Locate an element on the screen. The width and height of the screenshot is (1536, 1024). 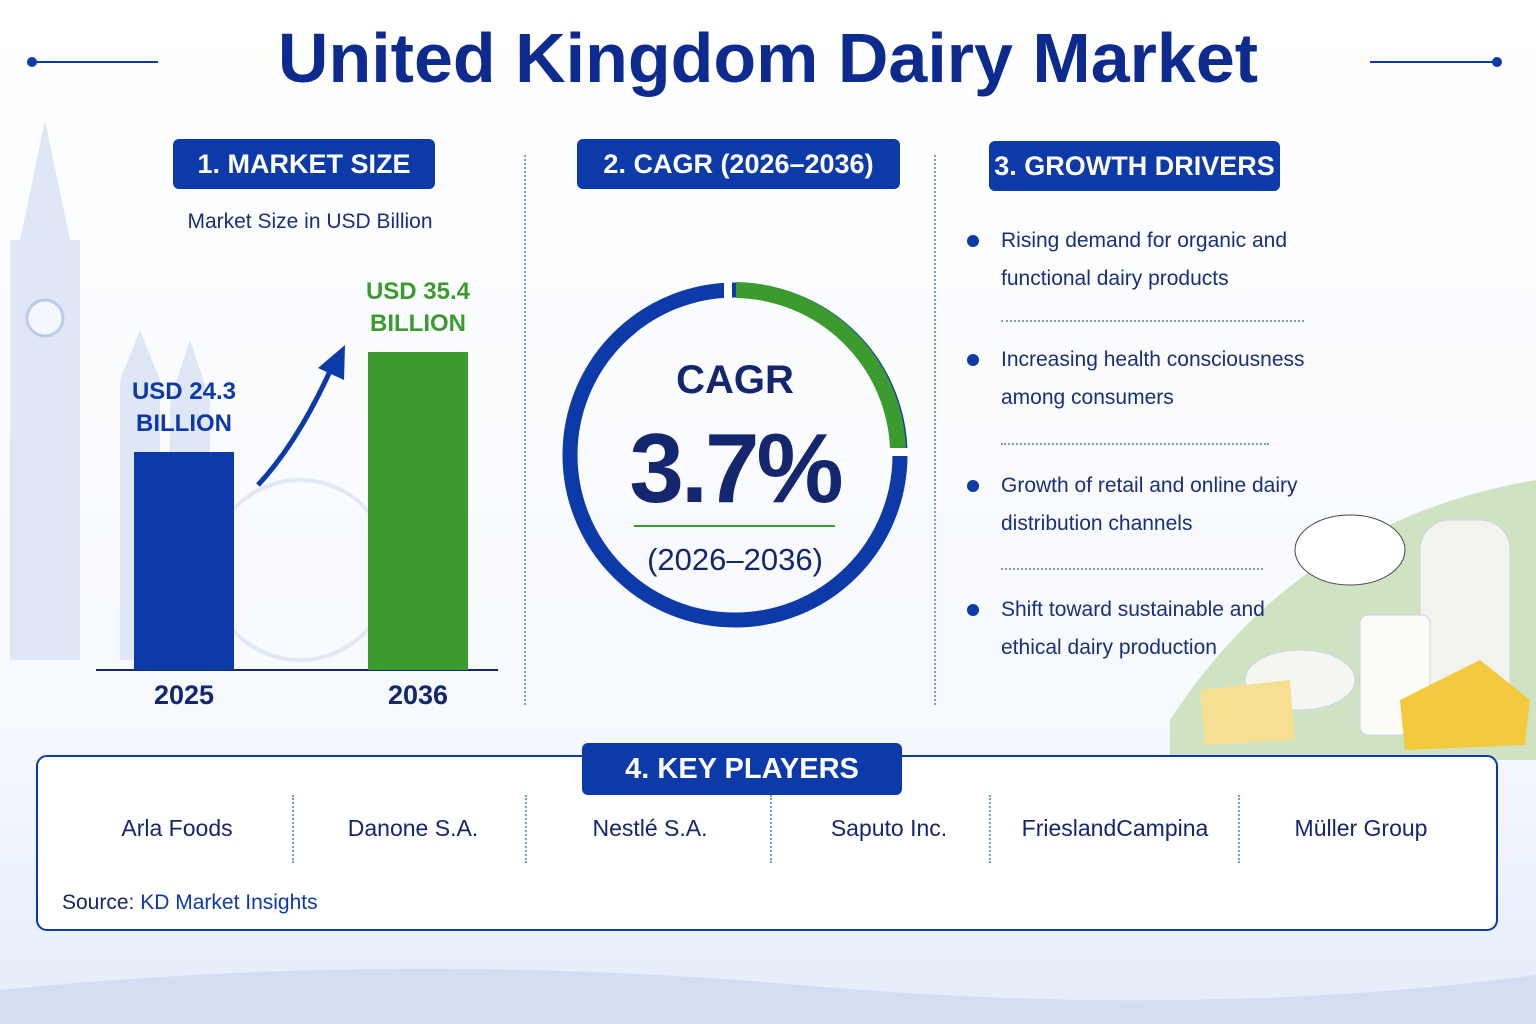
source-name: KD Market Insights is located at coordinates (229, 902).